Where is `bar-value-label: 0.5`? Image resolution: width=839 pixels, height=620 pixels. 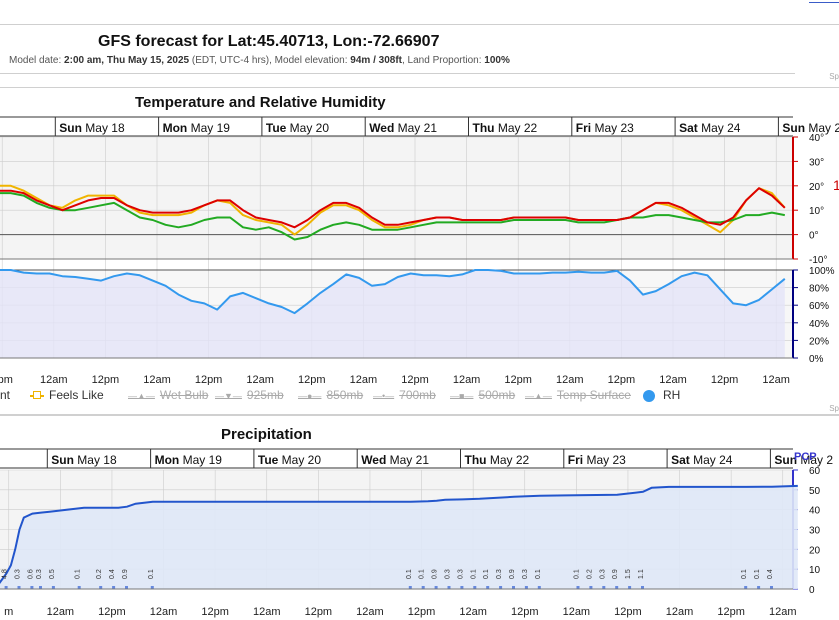 bar-value-label: 0.5 is located at coordinates (52, 574).